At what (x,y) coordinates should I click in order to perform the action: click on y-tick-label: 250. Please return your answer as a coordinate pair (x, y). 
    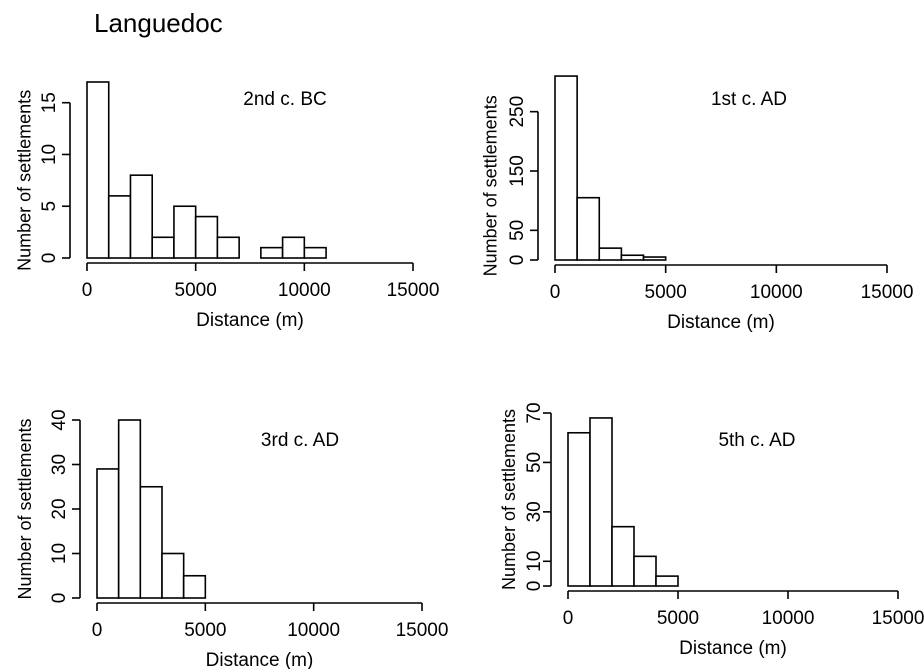
    Looking at the image, I should click on (517, 112).